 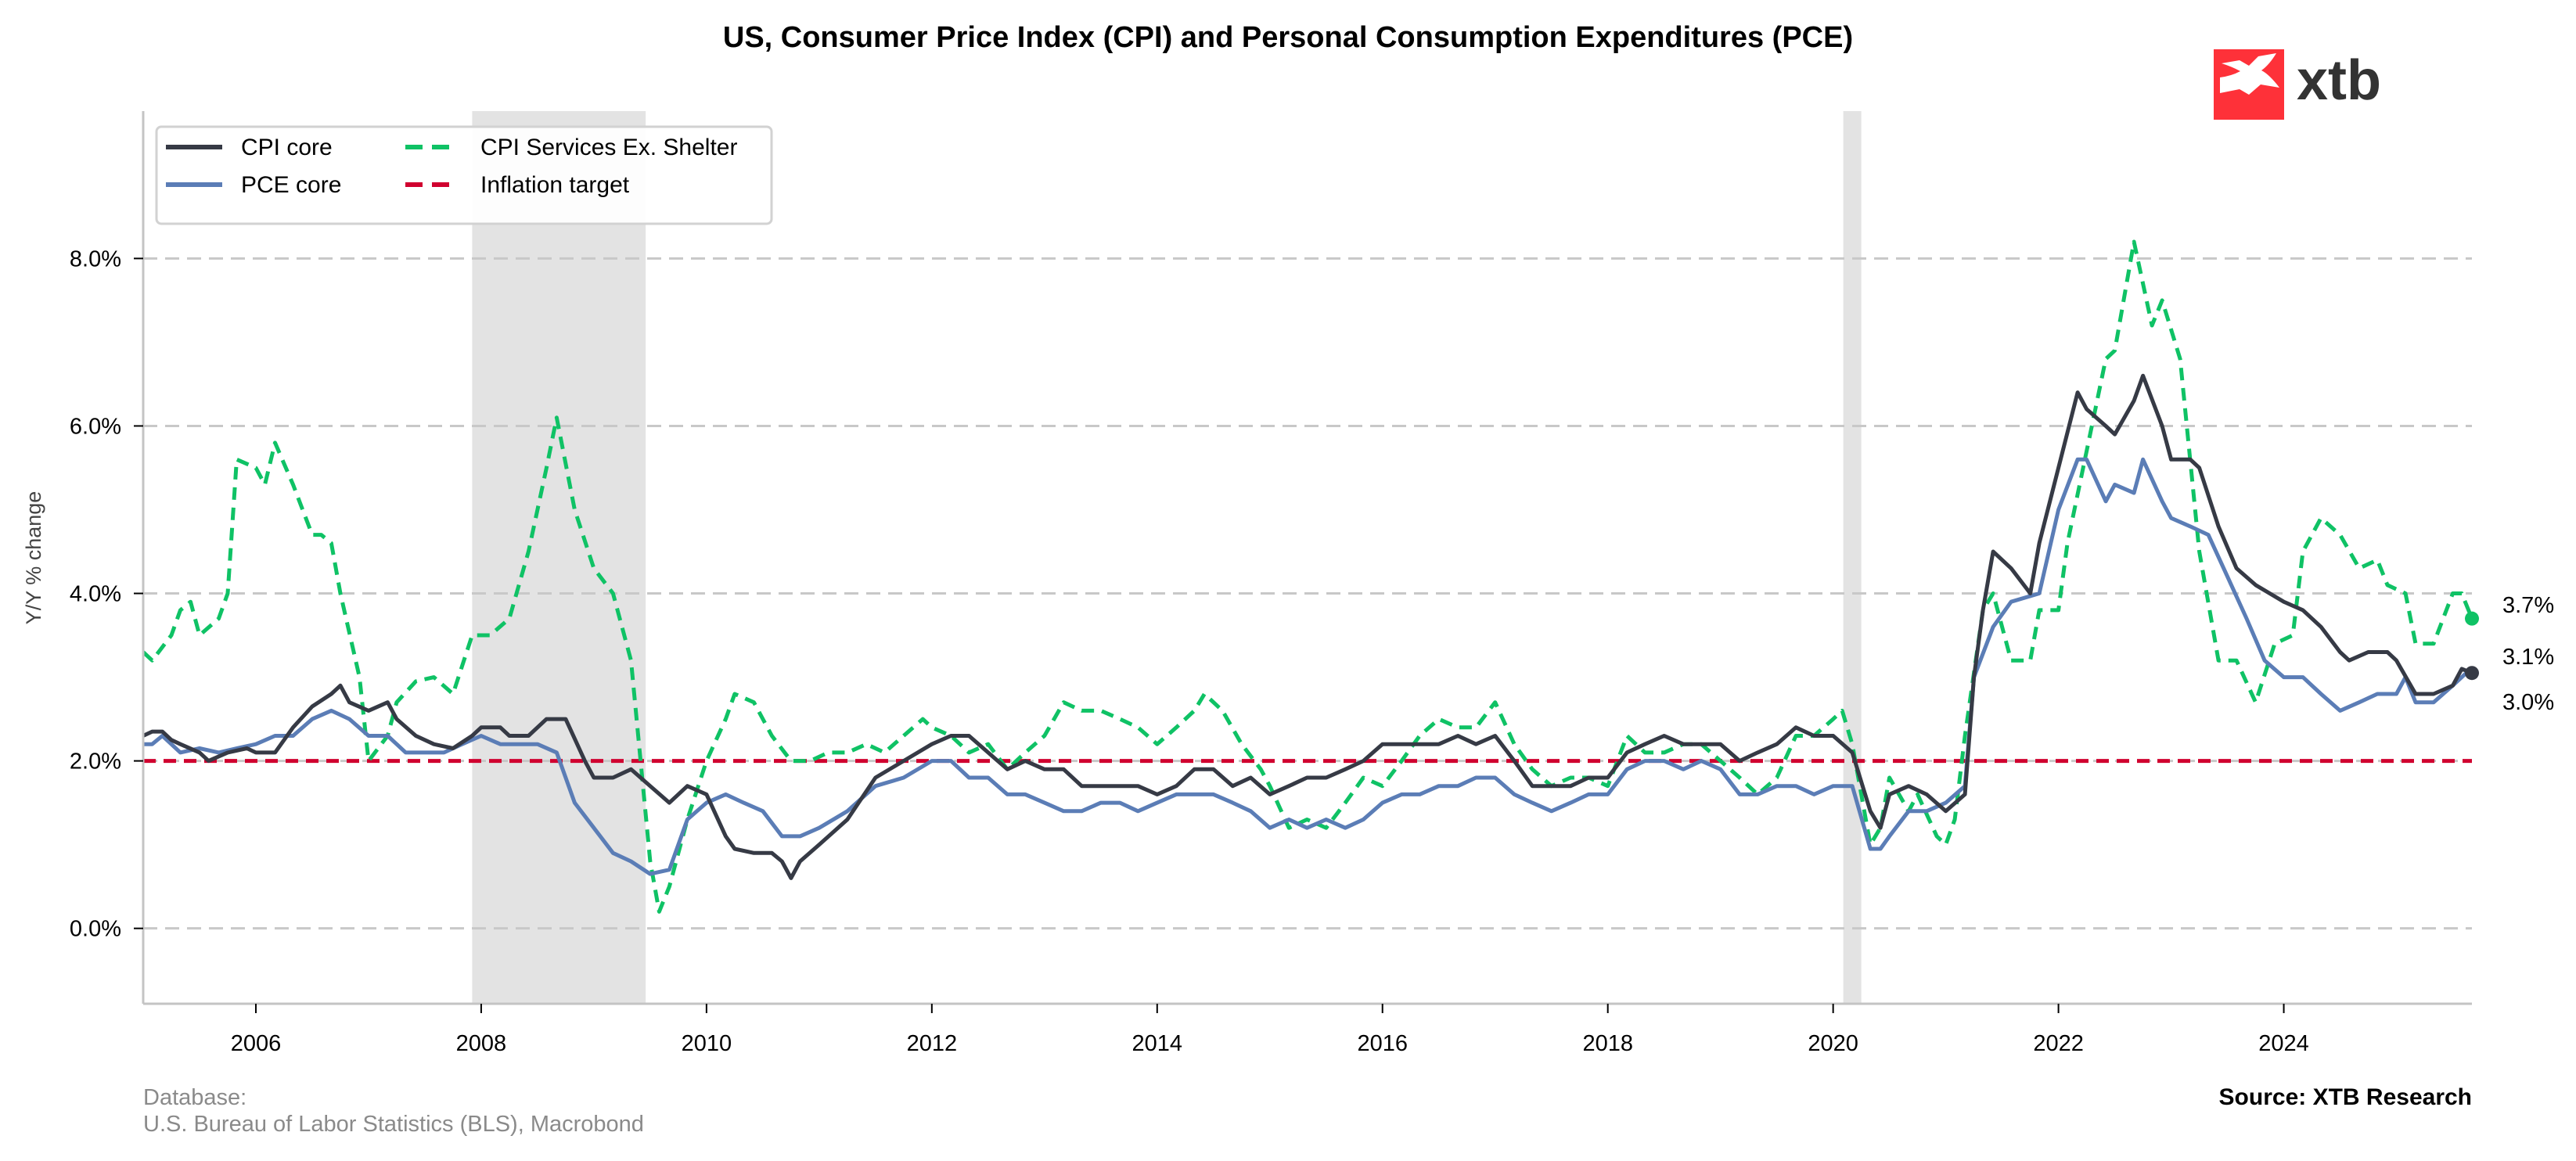 What do you see at coordinates (1382, 1043) in the screenshot?
I see `x-tick-label: 2016` at bounding box center [1382, 1043].